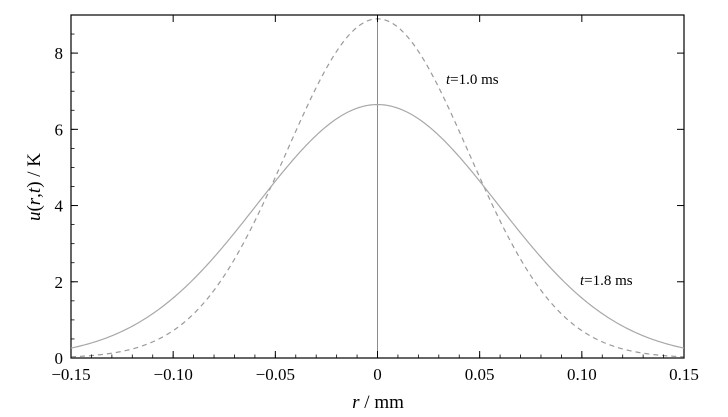 This screenshot has height=417, width=728. I want to click on x-axis-label: r / mm, so click(378, 402).